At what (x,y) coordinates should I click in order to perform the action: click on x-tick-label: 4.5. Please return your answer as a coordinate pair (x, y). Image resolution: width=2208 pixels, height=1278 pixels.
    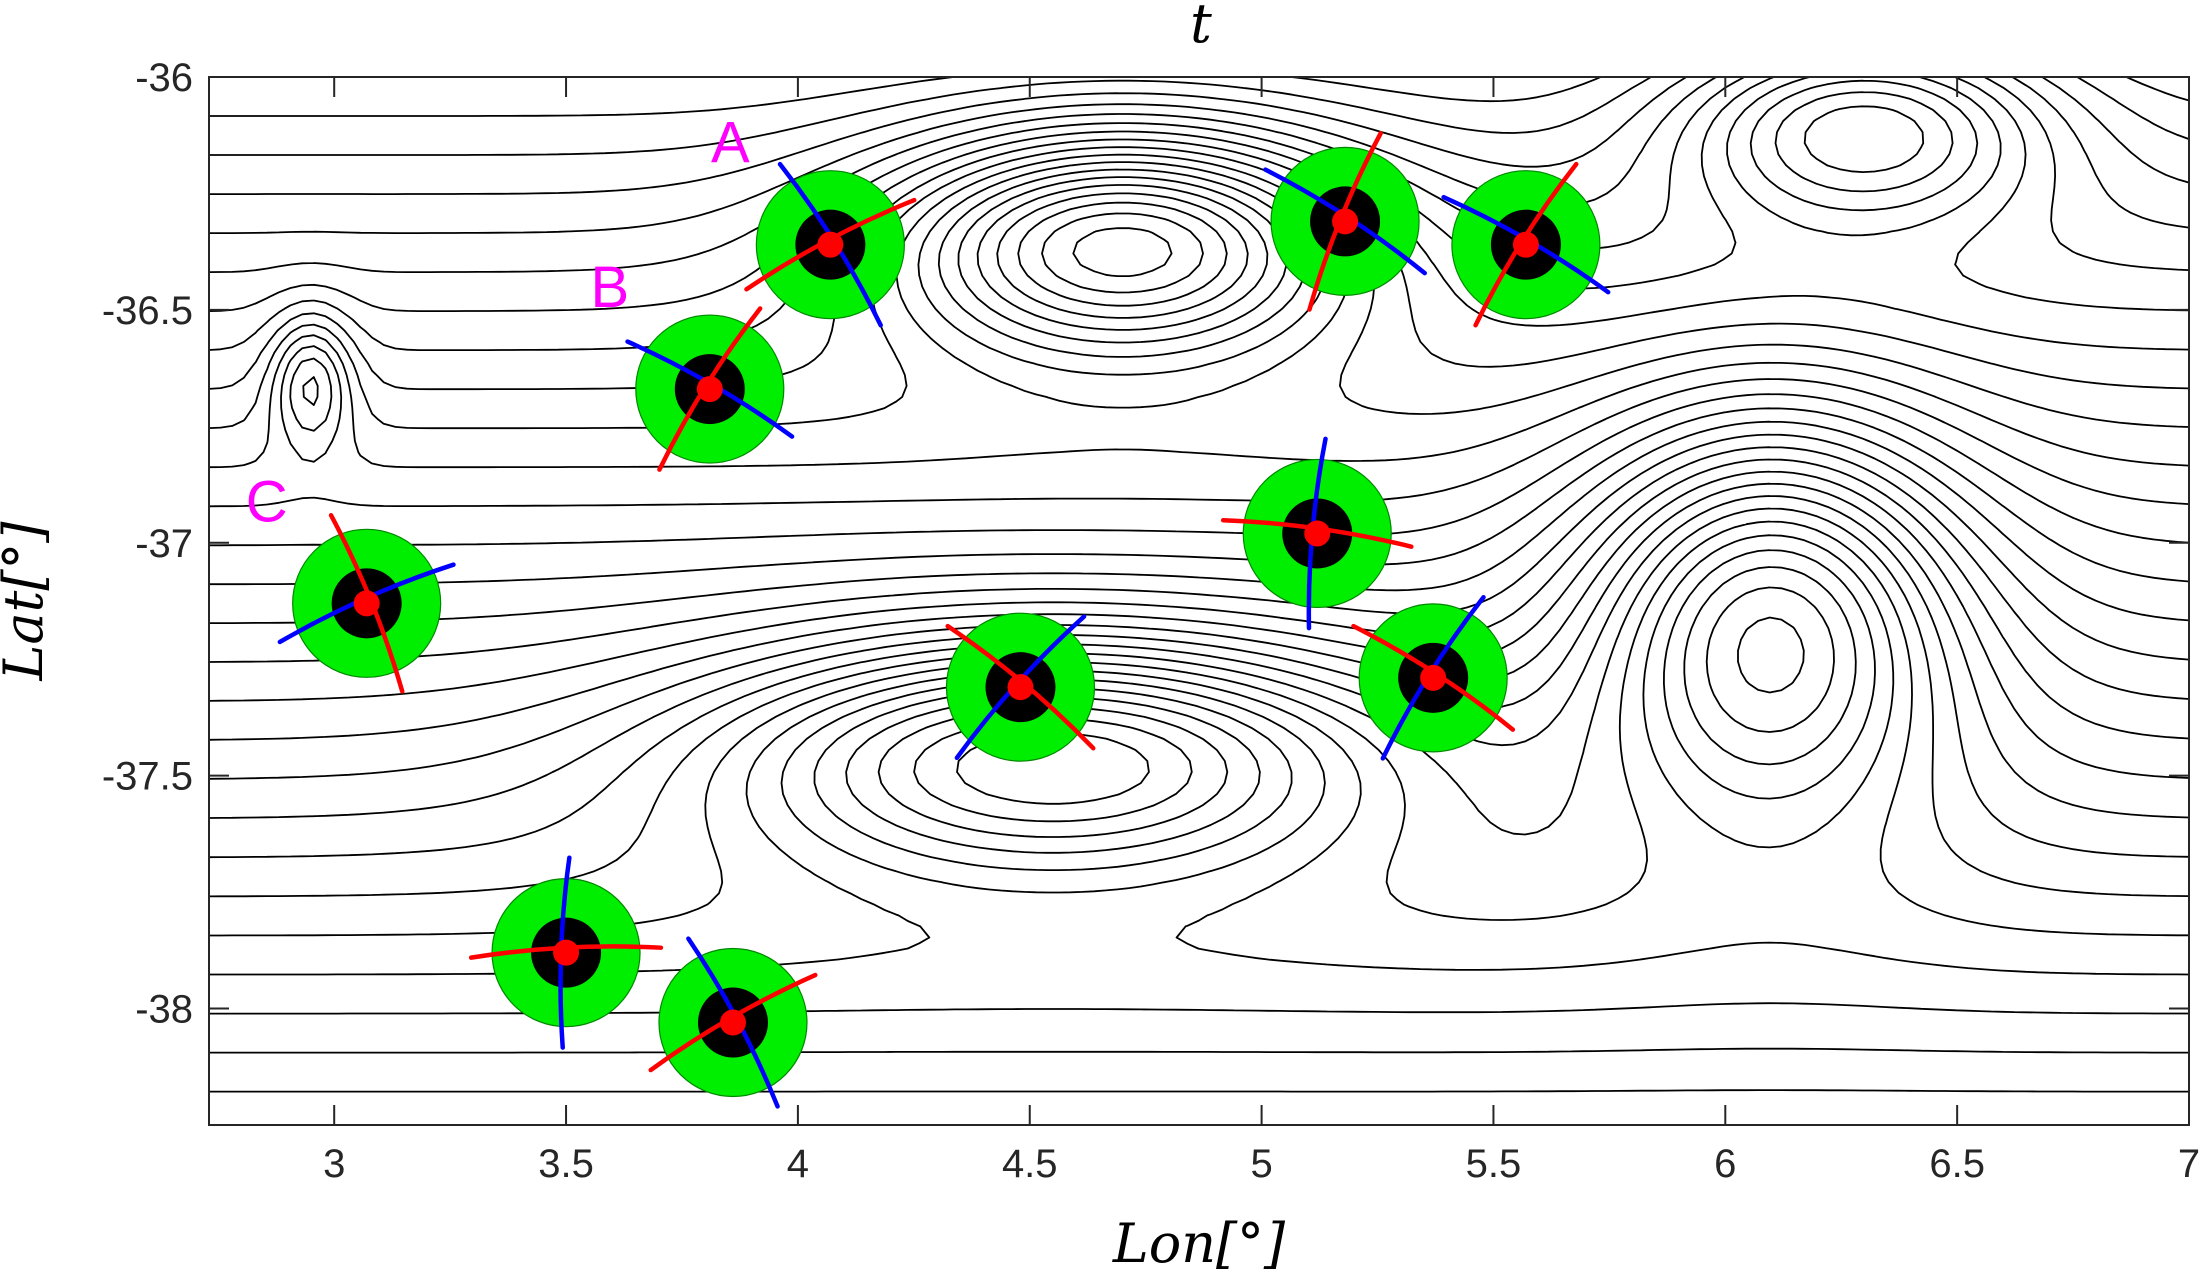
    Looking at the image, I should click on (1030, 1164).